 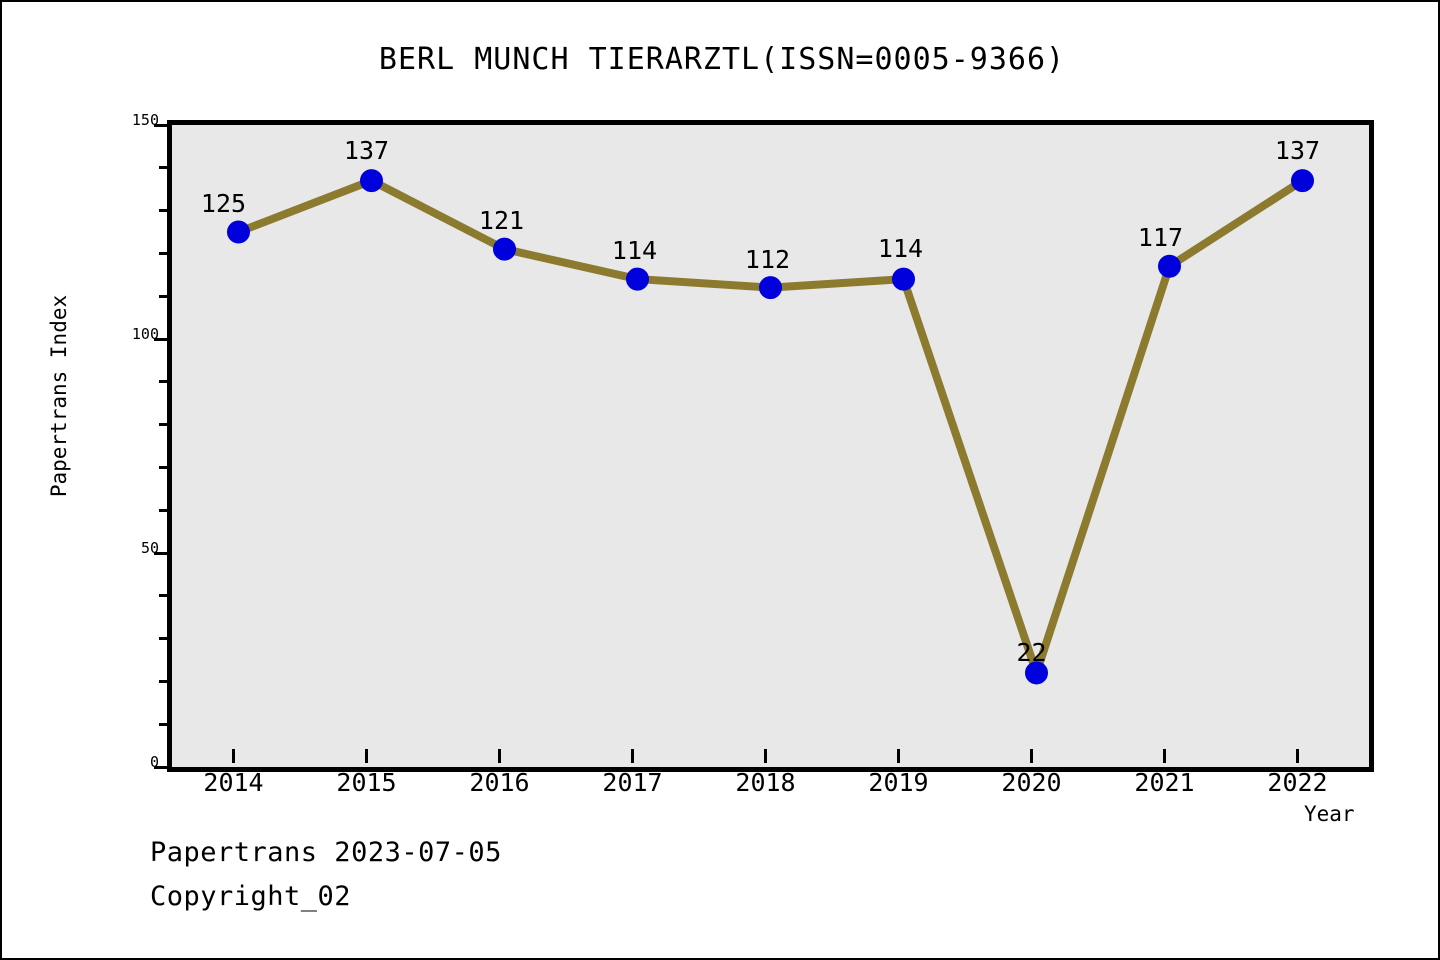 I want to click on footer-copyright-line: Copyright_02, so click(x=251, y=896).